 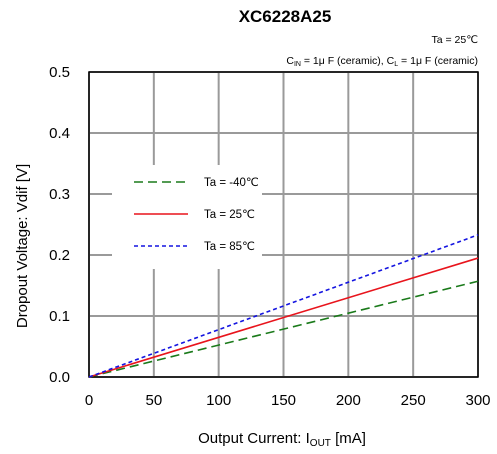 I want to click on y-tick-label: 0.0, so click(x=59, y=377).